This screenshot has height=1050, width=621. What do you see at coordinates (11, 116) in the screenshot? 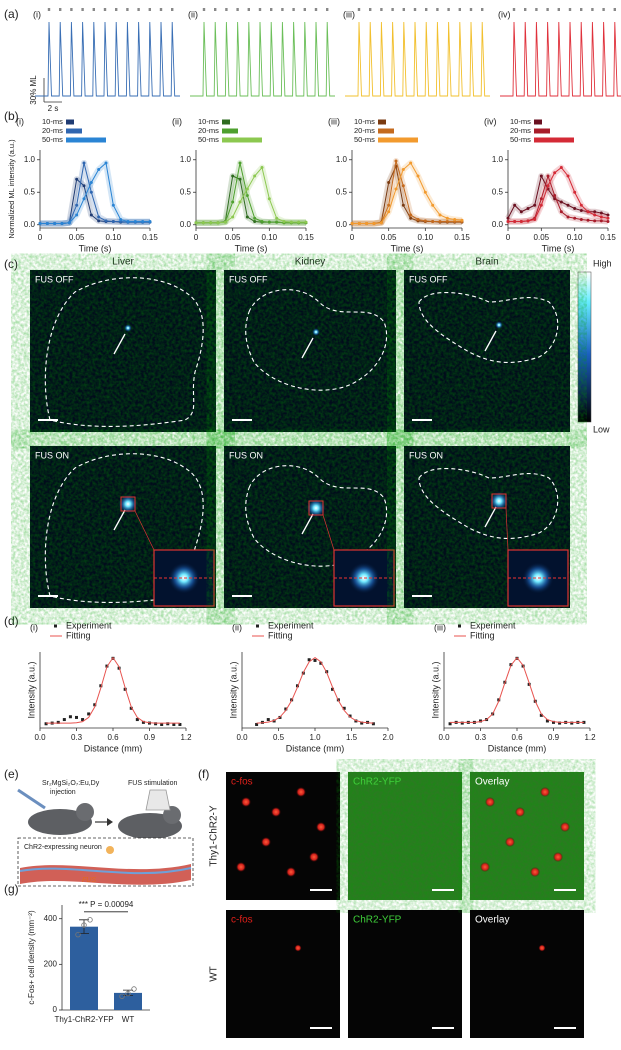
I see `panel-label: (b)` at bounding box center [11, 116].